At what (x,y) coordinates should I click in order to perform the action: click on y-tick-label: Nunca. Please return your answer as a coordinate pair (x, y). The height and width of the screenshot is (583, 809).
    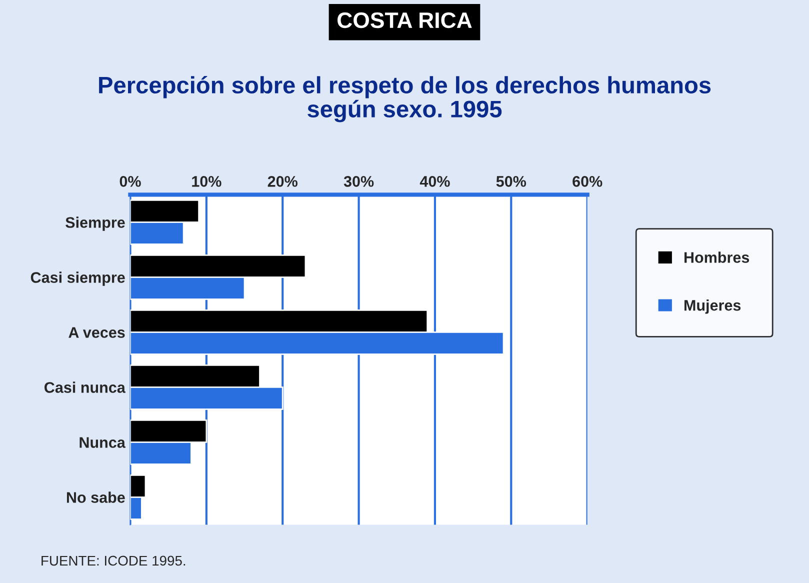
    Looking at the image, I should click on (103, 442).